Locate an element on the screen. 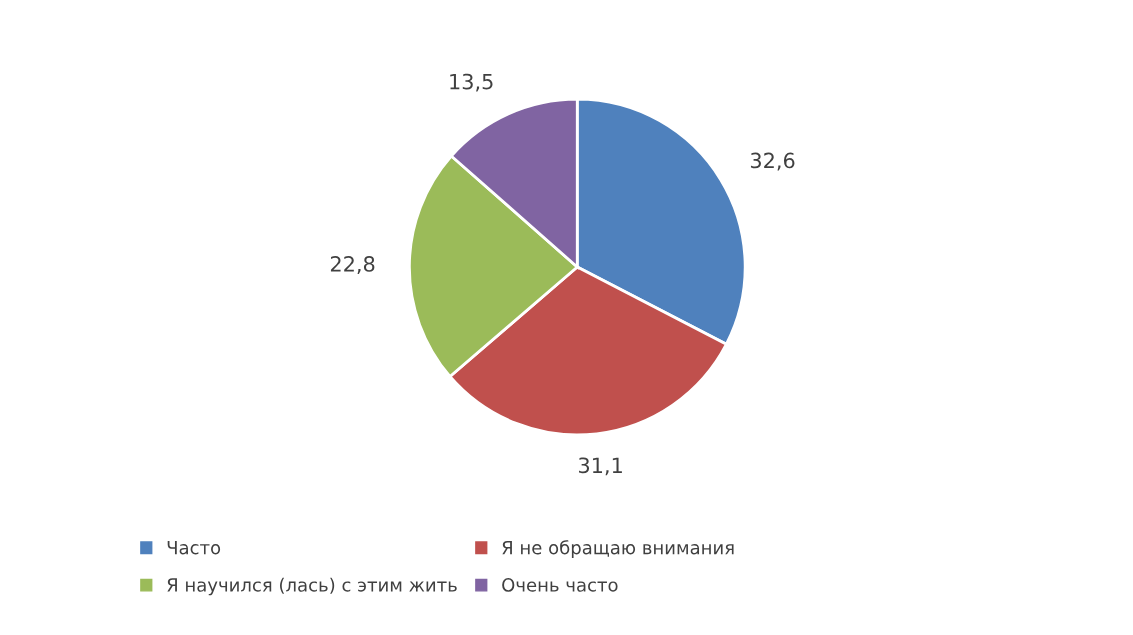  data-label: 31,1 is located at coordinates (600, 466).